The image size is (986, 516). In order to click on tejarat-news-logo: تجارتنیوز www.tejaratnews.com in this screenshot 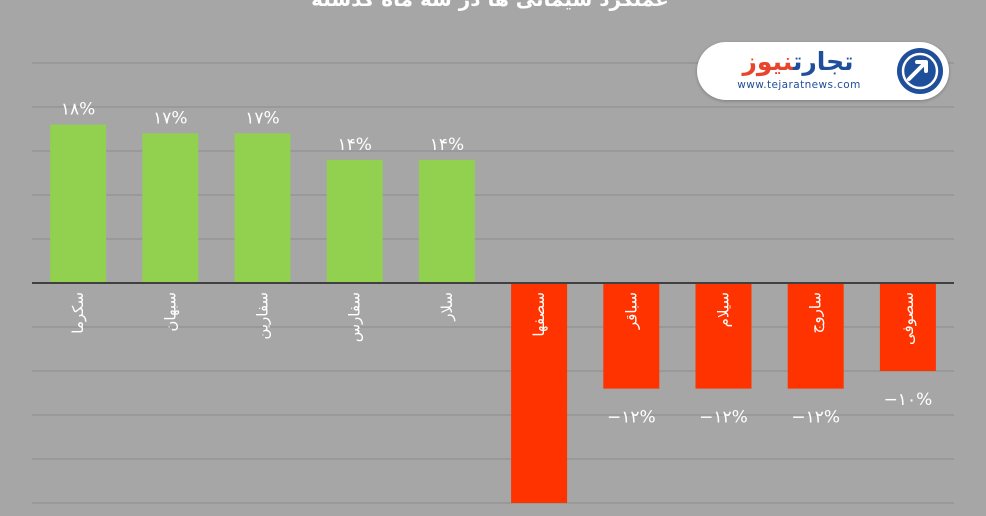, I will do `click(823, 71)`.